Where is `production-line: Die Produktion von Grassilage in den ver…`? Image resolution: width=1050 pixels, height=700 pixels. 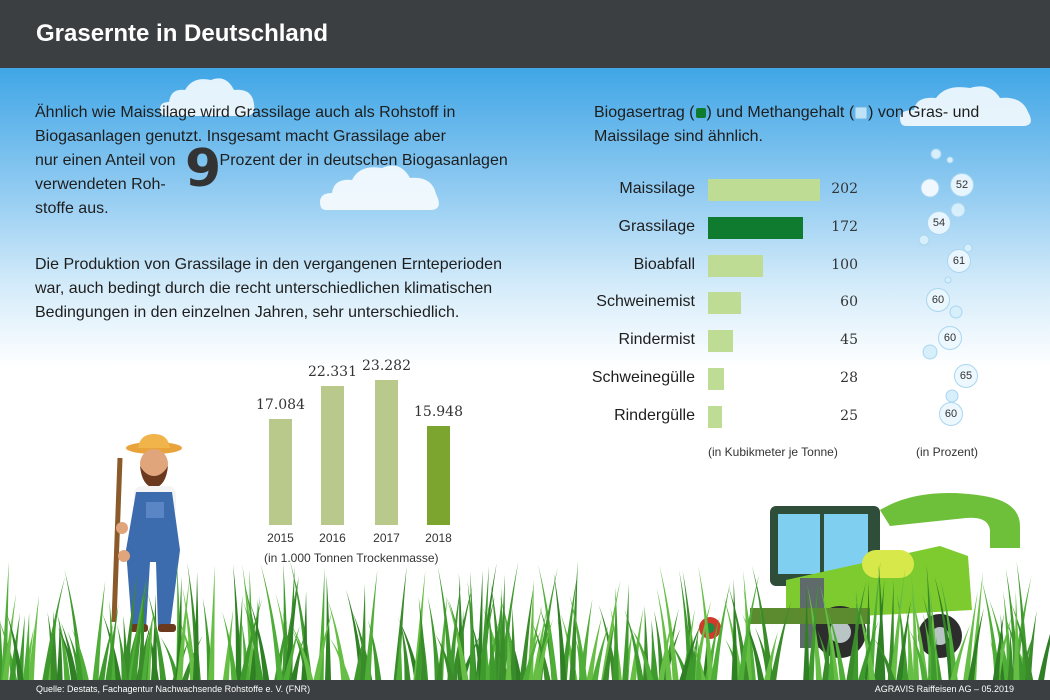
production-line: Die Produktion von Grassilage in den ver… is located at coordinates (268, 264).